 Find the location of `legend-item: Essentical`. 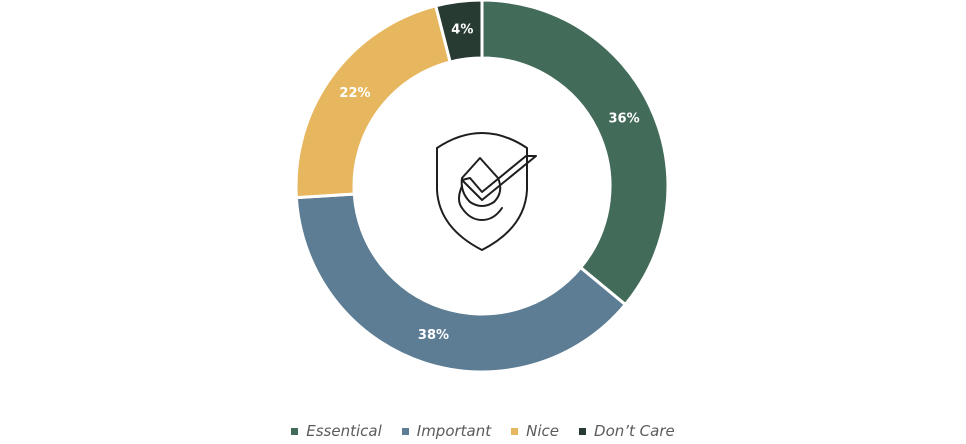

legend-item: Essentical is located at coordinates (336, 431).